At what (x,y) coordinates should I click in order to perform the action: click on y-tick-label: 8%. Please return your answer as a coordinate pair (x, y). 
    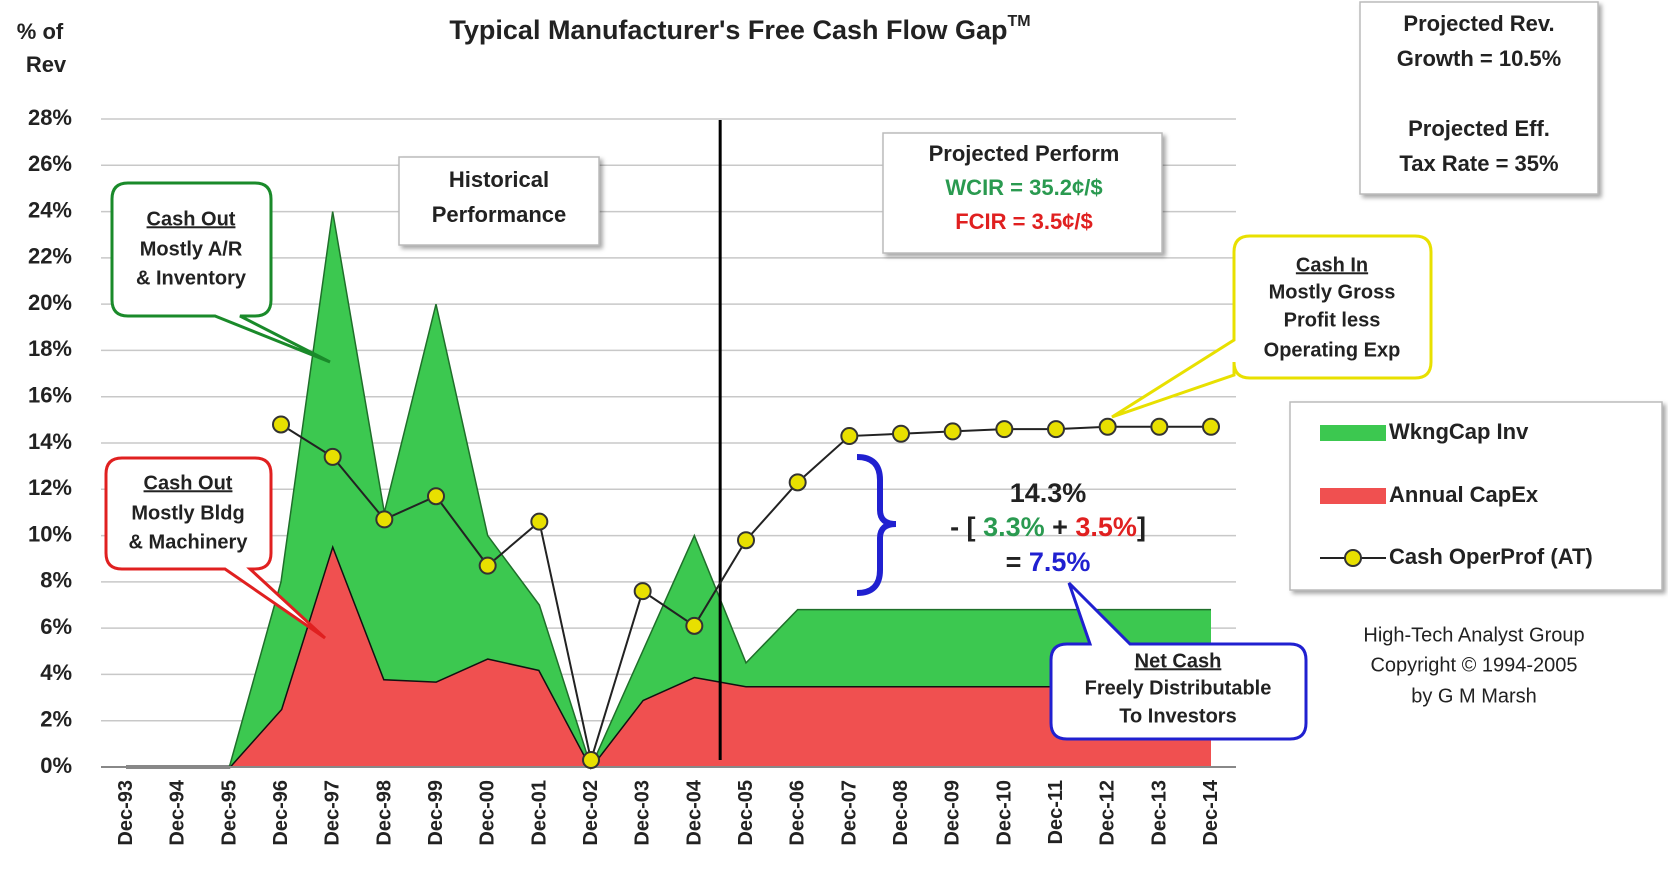
    Looking at the image, I should click on (56, 580).